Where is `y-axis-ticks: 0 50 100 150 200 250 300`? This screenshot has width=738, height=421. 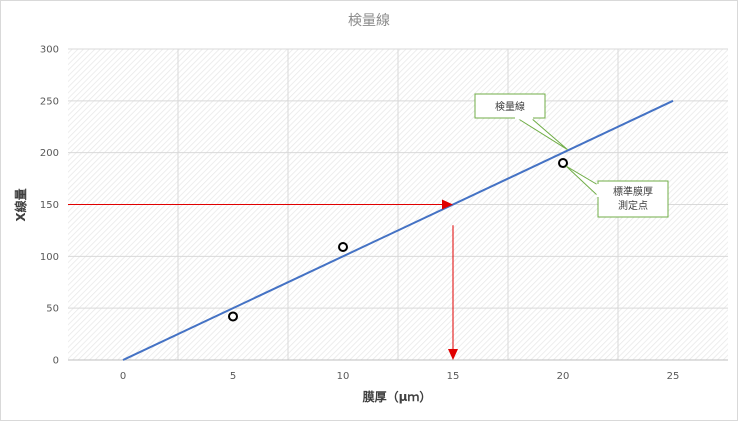
y-axis-ticks: 0 50 100 150 200 250 300 is located at coordinates (49, 206).